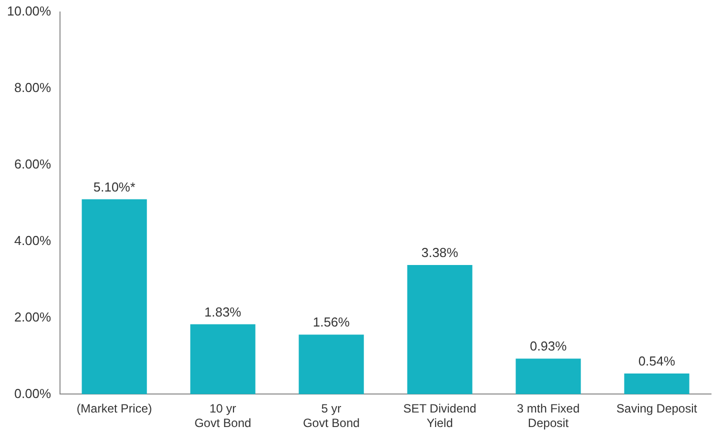 This screenshot has height=439, width=715. Describe the element at coordinates (331, 416) in the screenshot. I see `x-tick-label: 5 yr Govt Bond` at that location.